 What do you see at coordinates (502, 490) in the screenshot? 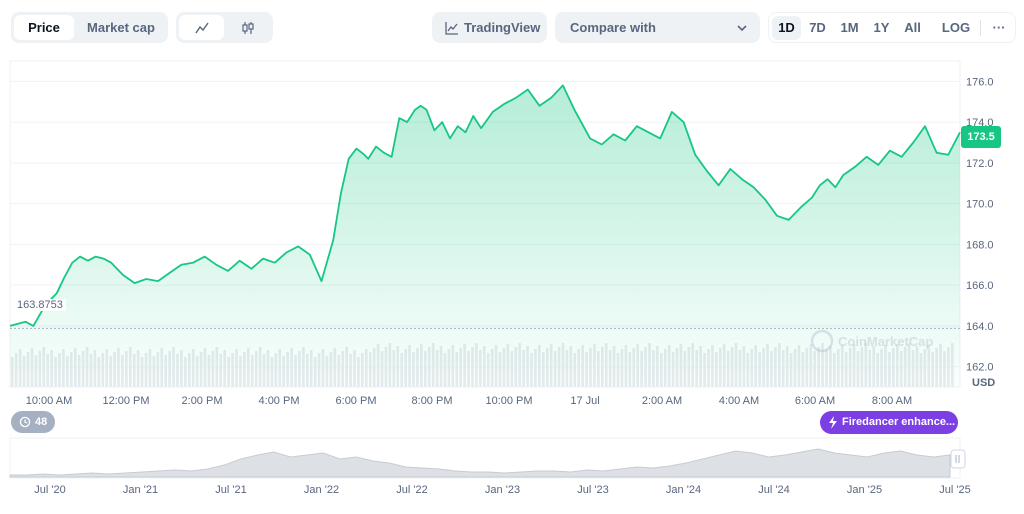
I see `navigator-tick-label: Jan '23` at bounding box center [502, 490].